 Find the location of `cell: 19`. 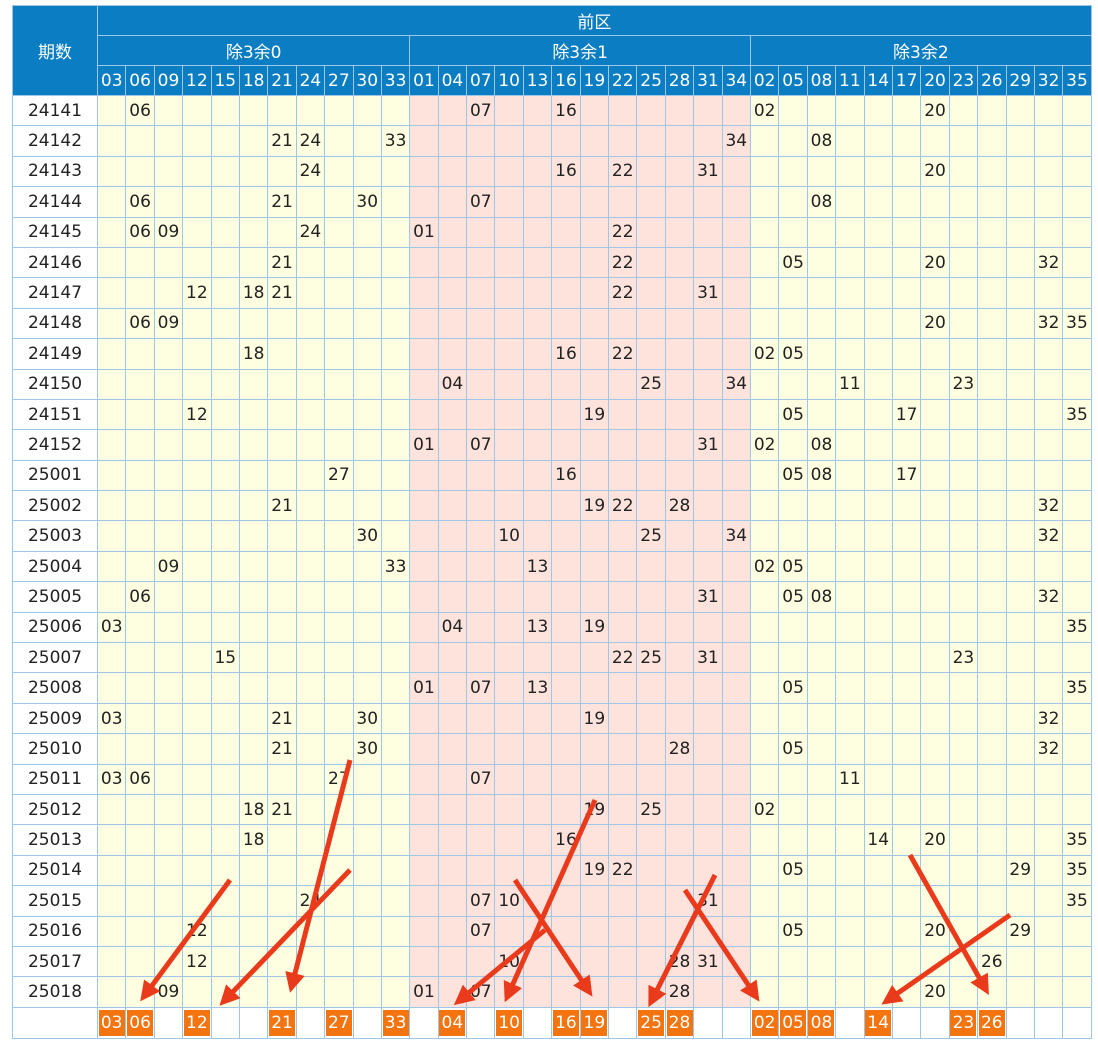

cell: 19 is located at coordinates (594, 1022).